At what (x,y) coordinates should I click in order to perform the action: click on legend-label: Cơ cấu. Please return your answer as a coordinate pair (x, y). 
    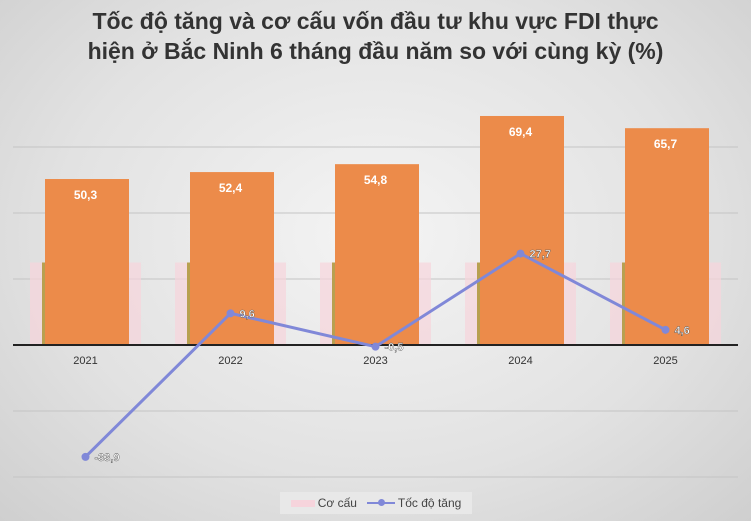
    Looking at the image, I should click on (337, 503).